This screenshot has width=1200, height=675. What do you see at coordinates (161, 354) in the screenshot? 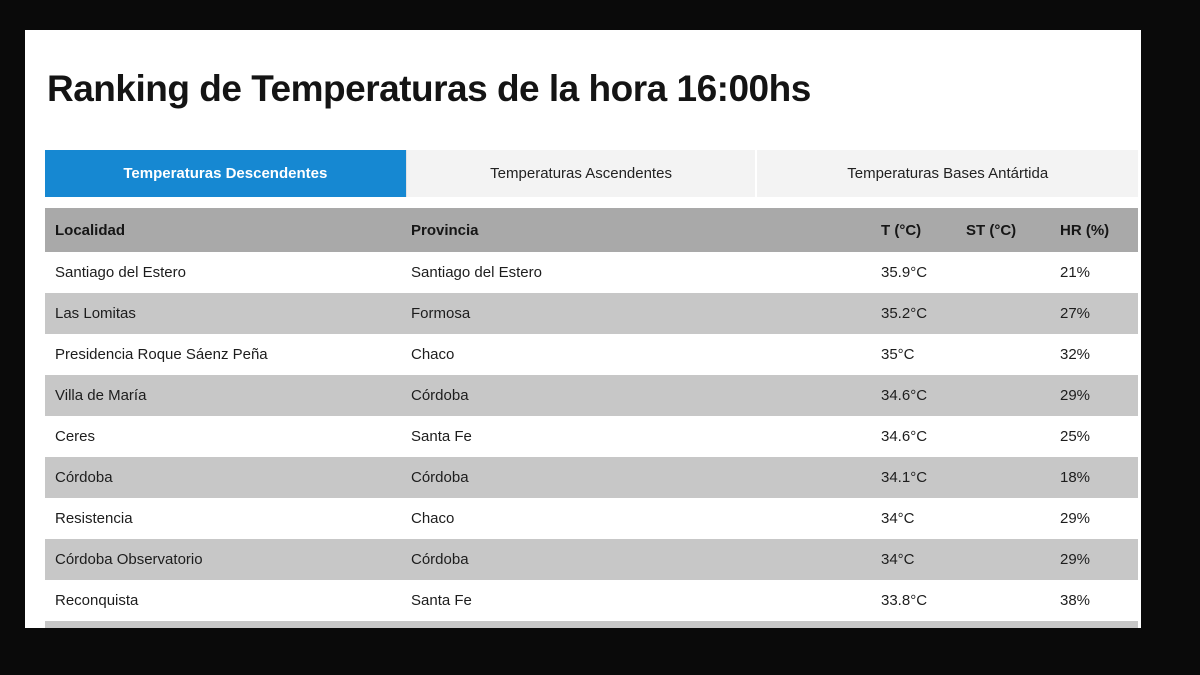
I see `cell-localidad: Presidencia Roque Sáenz Peña` at bounding box center [161, 354].